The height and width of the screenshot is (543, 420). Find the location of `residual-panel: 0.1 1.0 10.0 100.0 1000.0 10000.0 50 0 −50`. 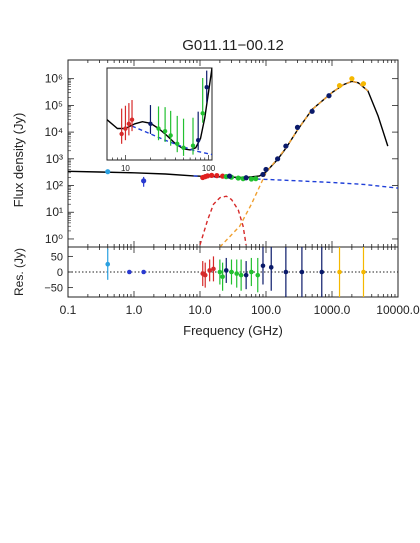

residual-panel: 0.1 1.0 10.0 100.0 1000.0 10000.0 50 0 −50 is located at coordinates (232, 281).